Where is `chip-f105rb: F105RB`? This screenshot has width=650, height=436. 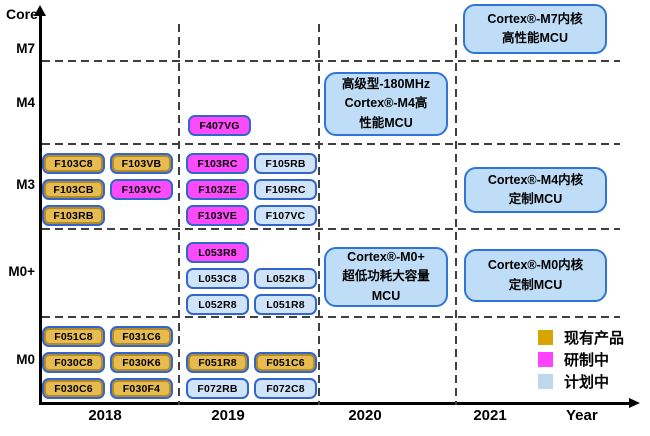 chip-f105rb: F105RB is located at coordinates (285, 163).